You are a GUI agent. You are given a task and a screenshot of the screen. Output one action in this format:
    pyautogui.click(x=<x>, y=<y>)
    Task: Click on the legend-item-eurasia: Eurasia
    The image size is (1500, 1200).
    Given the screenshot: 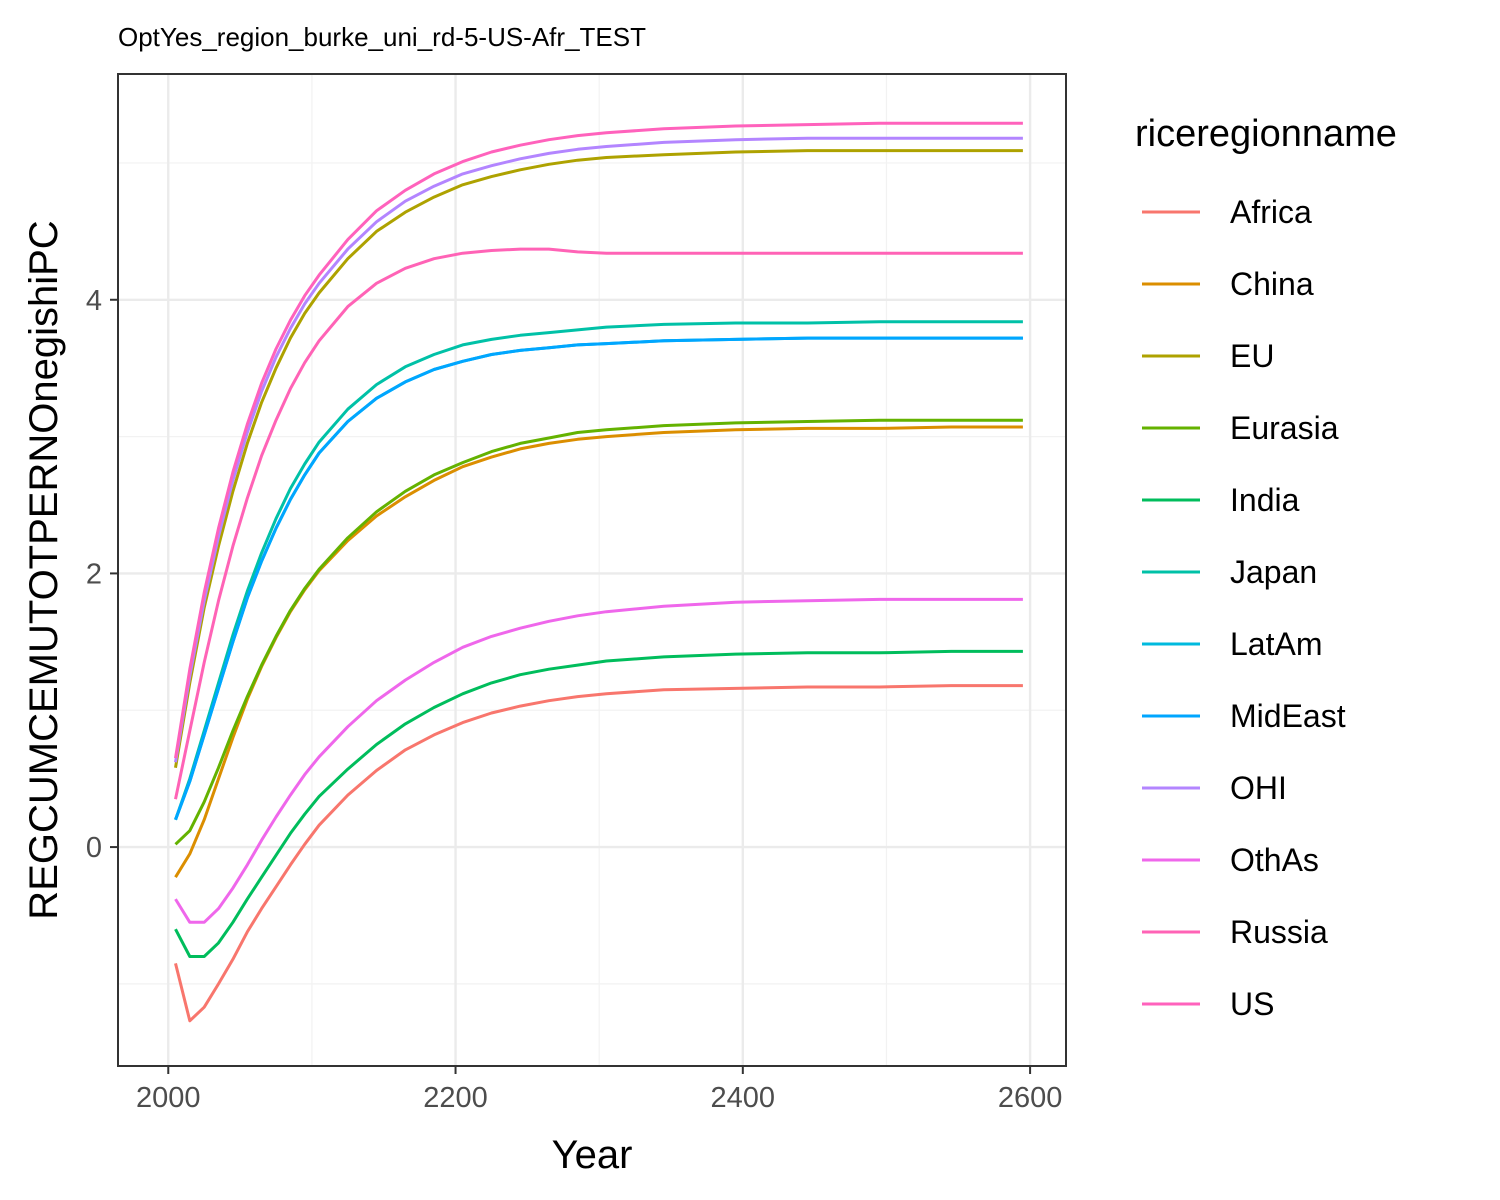 What is the action you would take?
    pyautogui.click(x=1240, y=428)
    